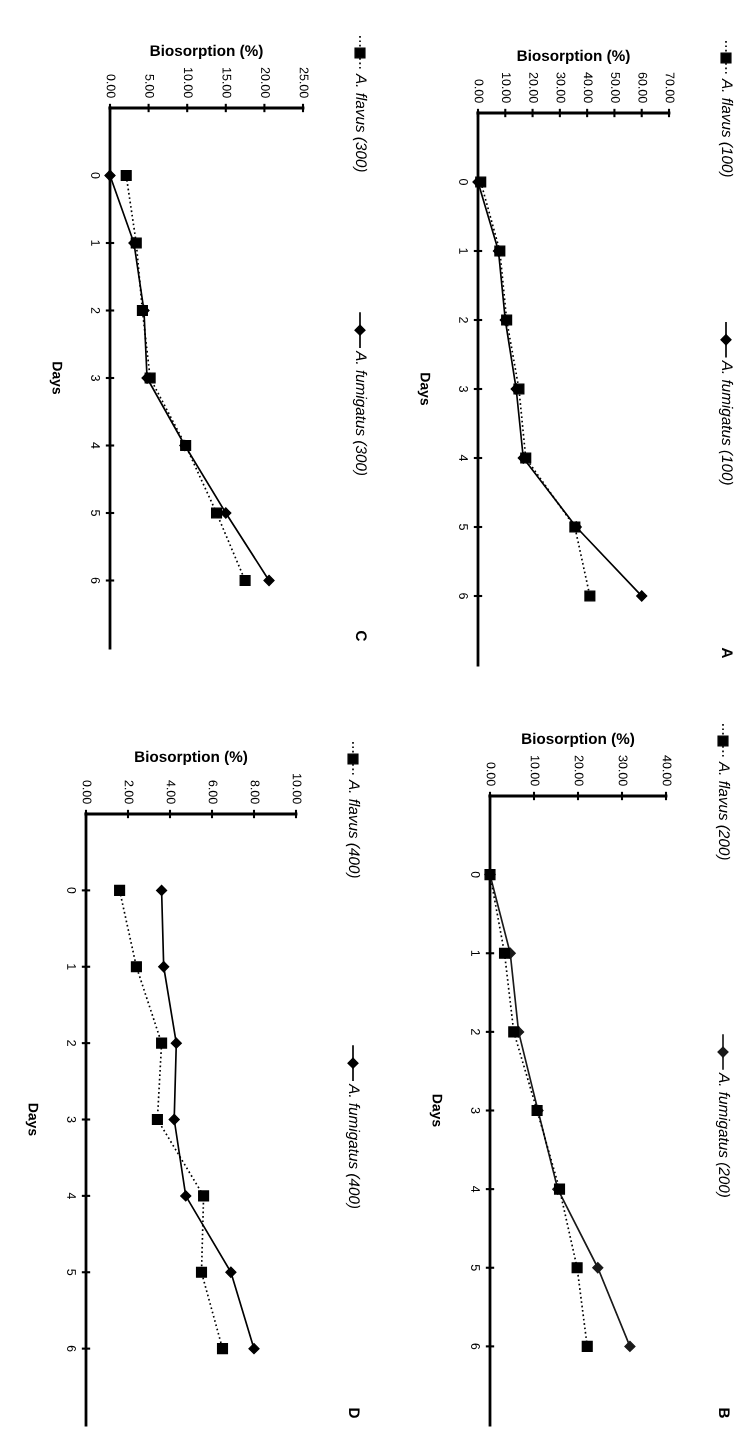  Describe the element at coordinates (360, 413) in the screenshot. I see `legend-label: A. fumigatus (300)` at that location.